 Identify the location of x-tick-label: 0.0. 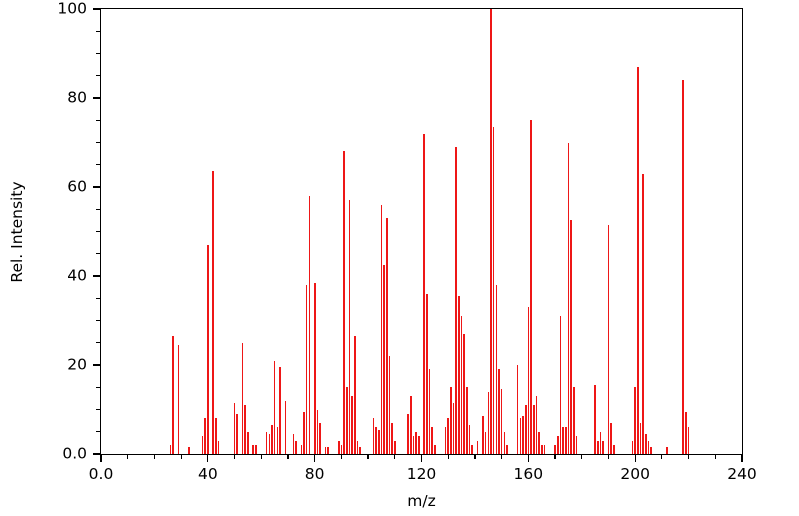
(101, 474).